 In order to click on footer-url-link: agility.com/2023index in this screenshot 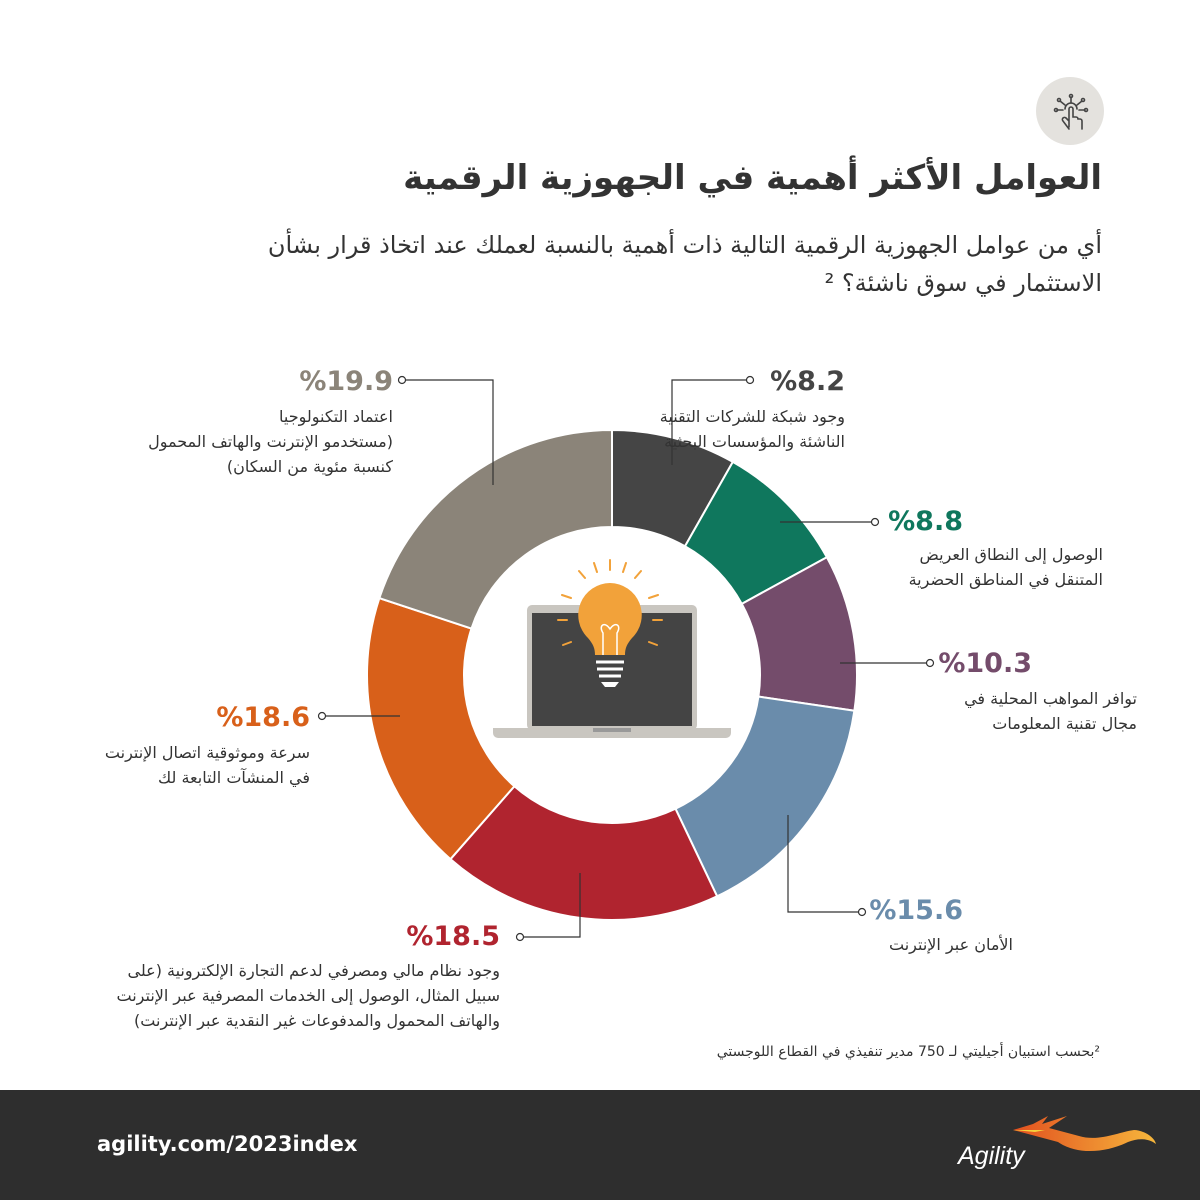, I will do `click(227, 1144)`.